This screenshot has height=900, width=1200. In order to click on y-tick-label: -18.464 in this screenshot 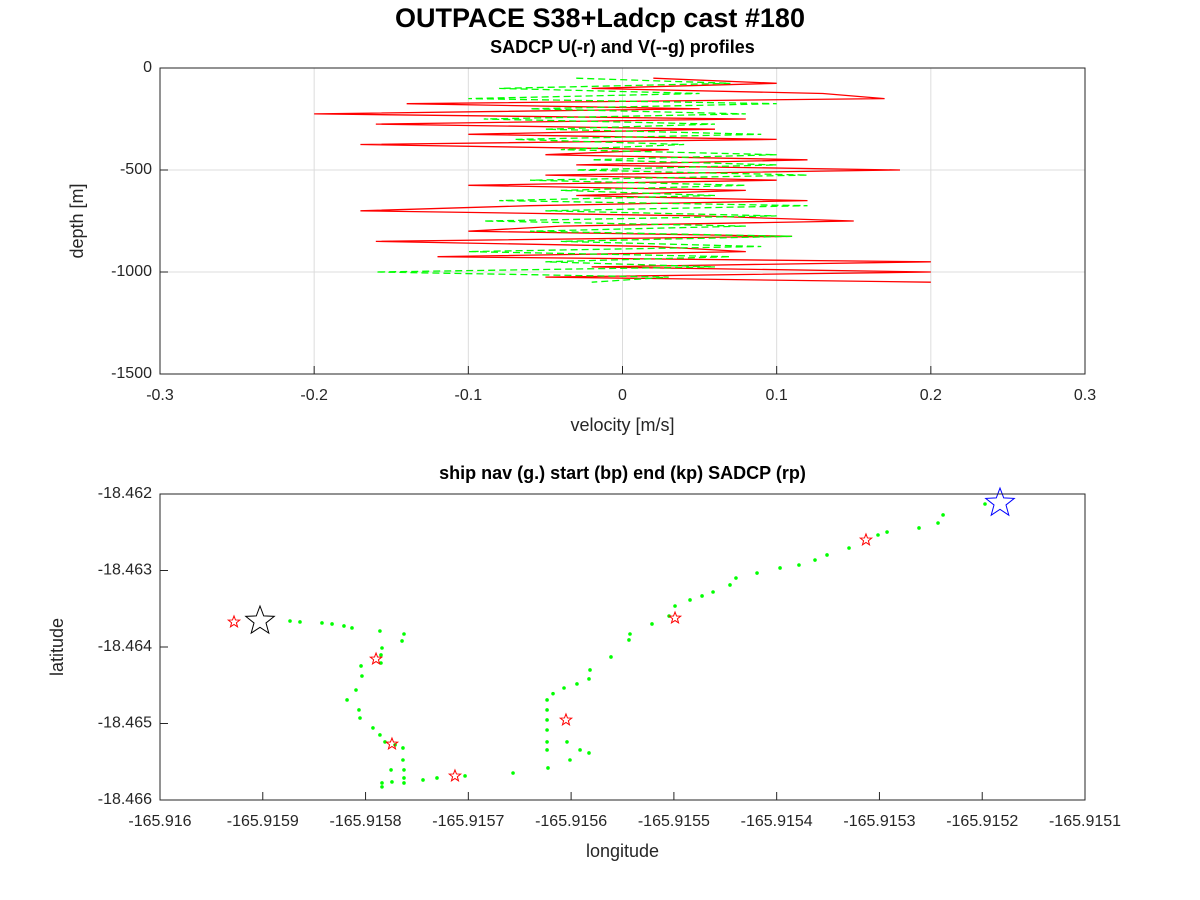, I will do `click(125, 646)`.